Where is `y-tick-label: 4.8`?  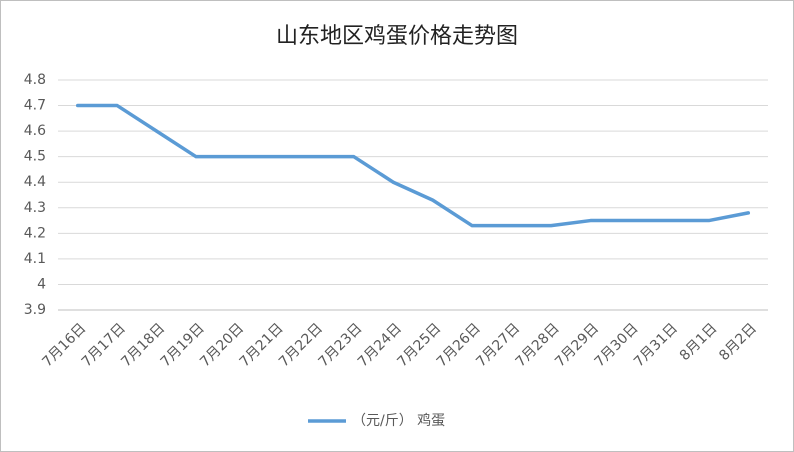 y-tick-label: 4.8 is located at coordinates (35, 80).